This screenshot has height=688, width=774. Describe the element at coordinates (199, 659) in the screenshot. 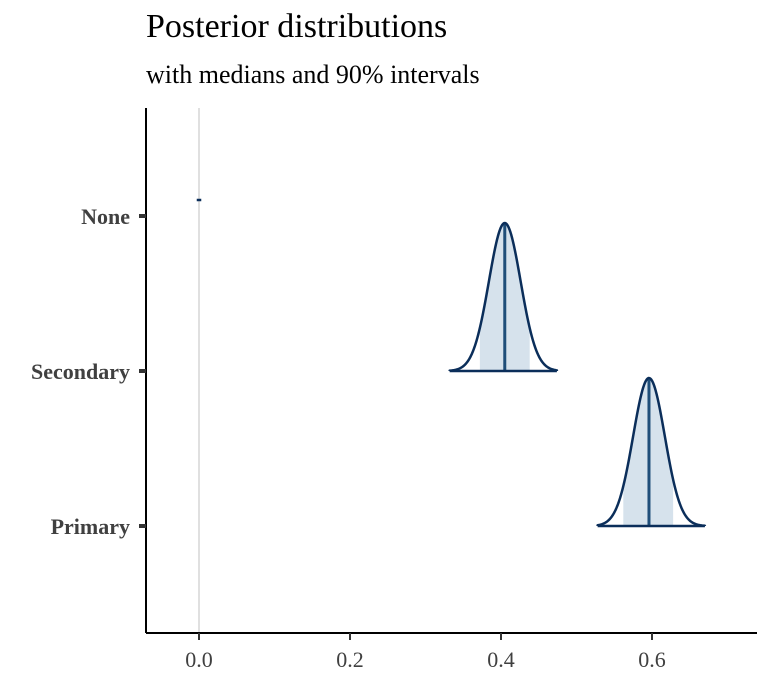

I see `x-tick-label: 0.0` at that location.